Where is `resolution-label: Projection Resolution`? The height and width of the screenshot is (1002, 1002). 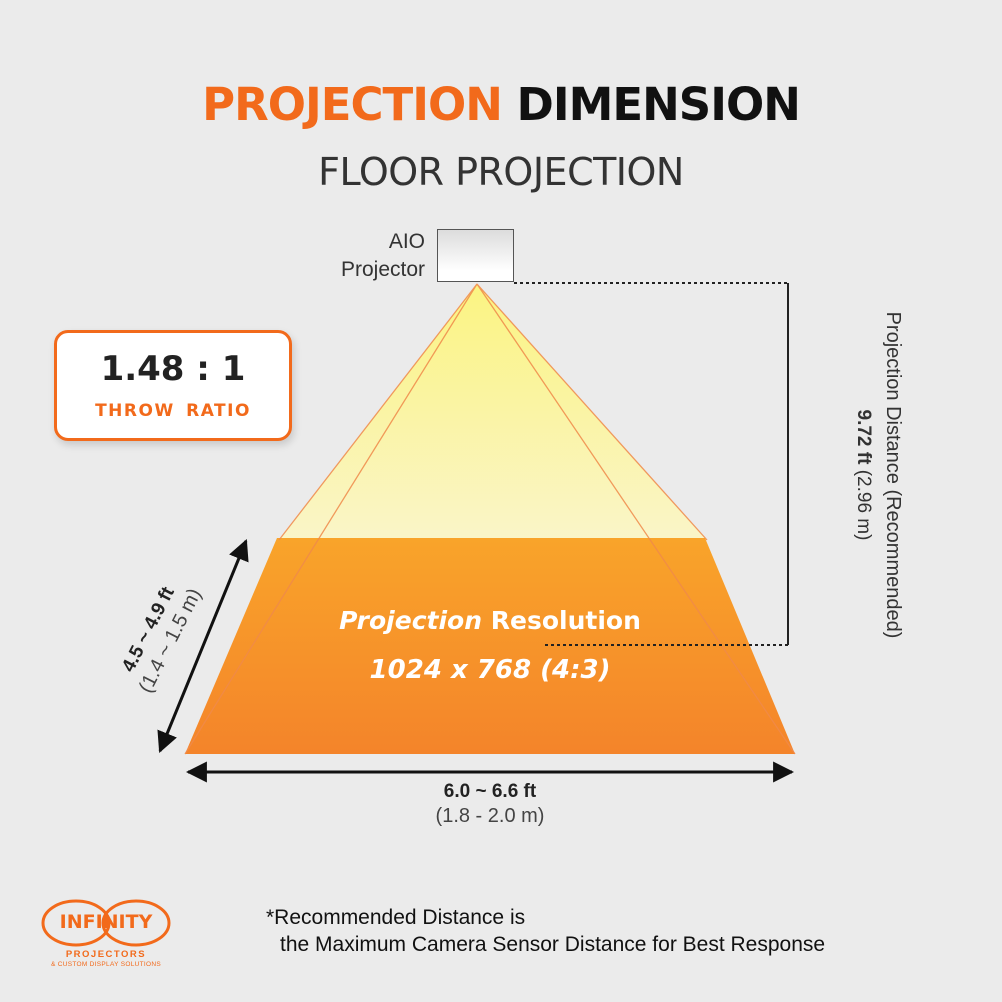 resolution-label: Projection Resolution is located at coordinates (490, 620).